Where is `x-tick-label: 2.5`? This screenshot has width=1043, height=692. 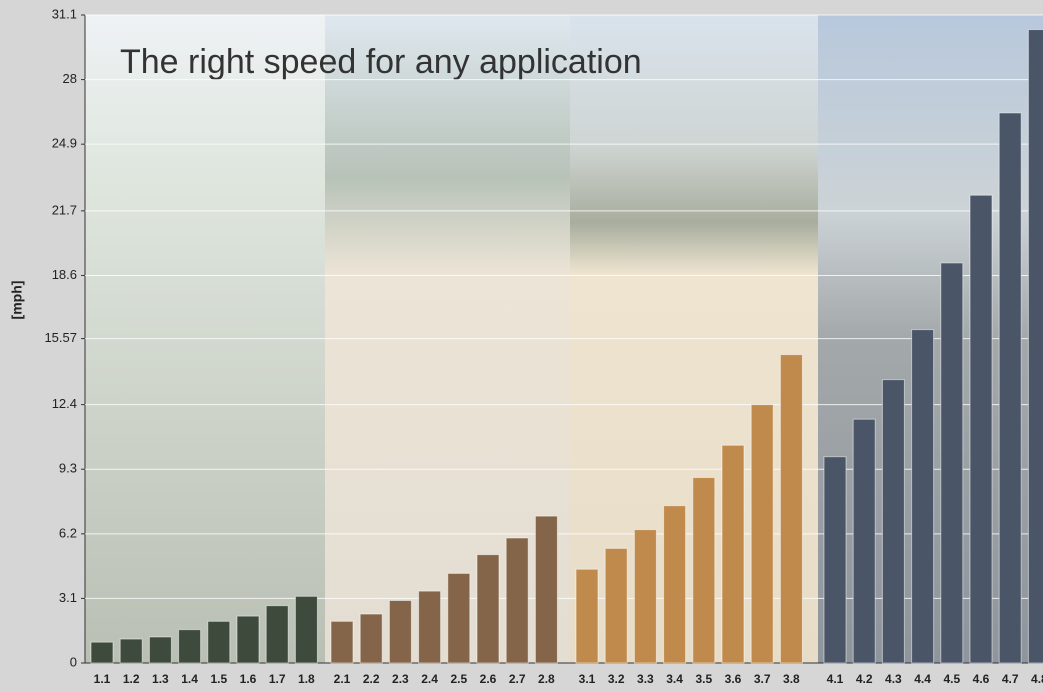 x-tick-label: 2.5 is located at coordinates (458, 679).